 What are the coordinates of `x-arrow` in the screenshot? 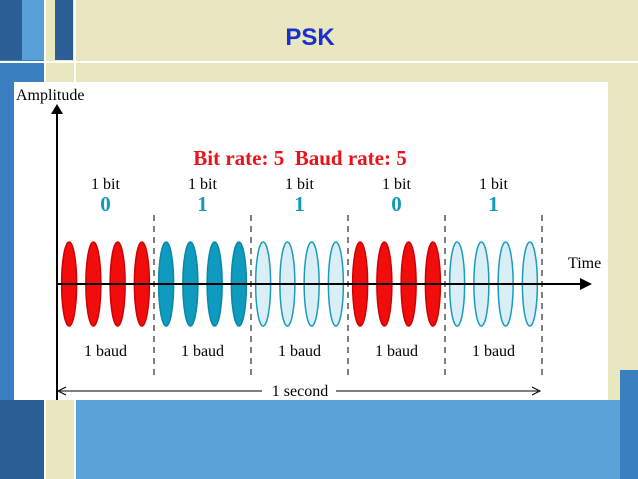 It's located at (586, 284).